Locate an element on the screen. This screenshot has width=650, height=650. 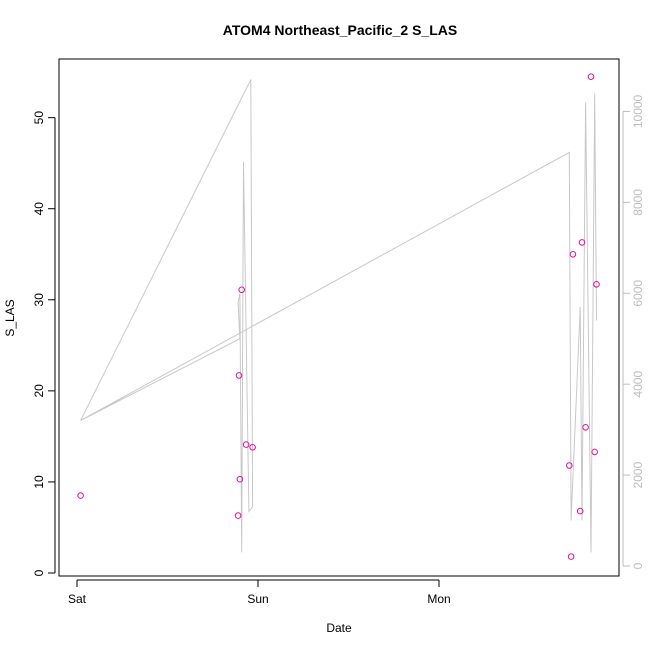
y2-tick-label-0: 0 is located at coordinates (638, 565).